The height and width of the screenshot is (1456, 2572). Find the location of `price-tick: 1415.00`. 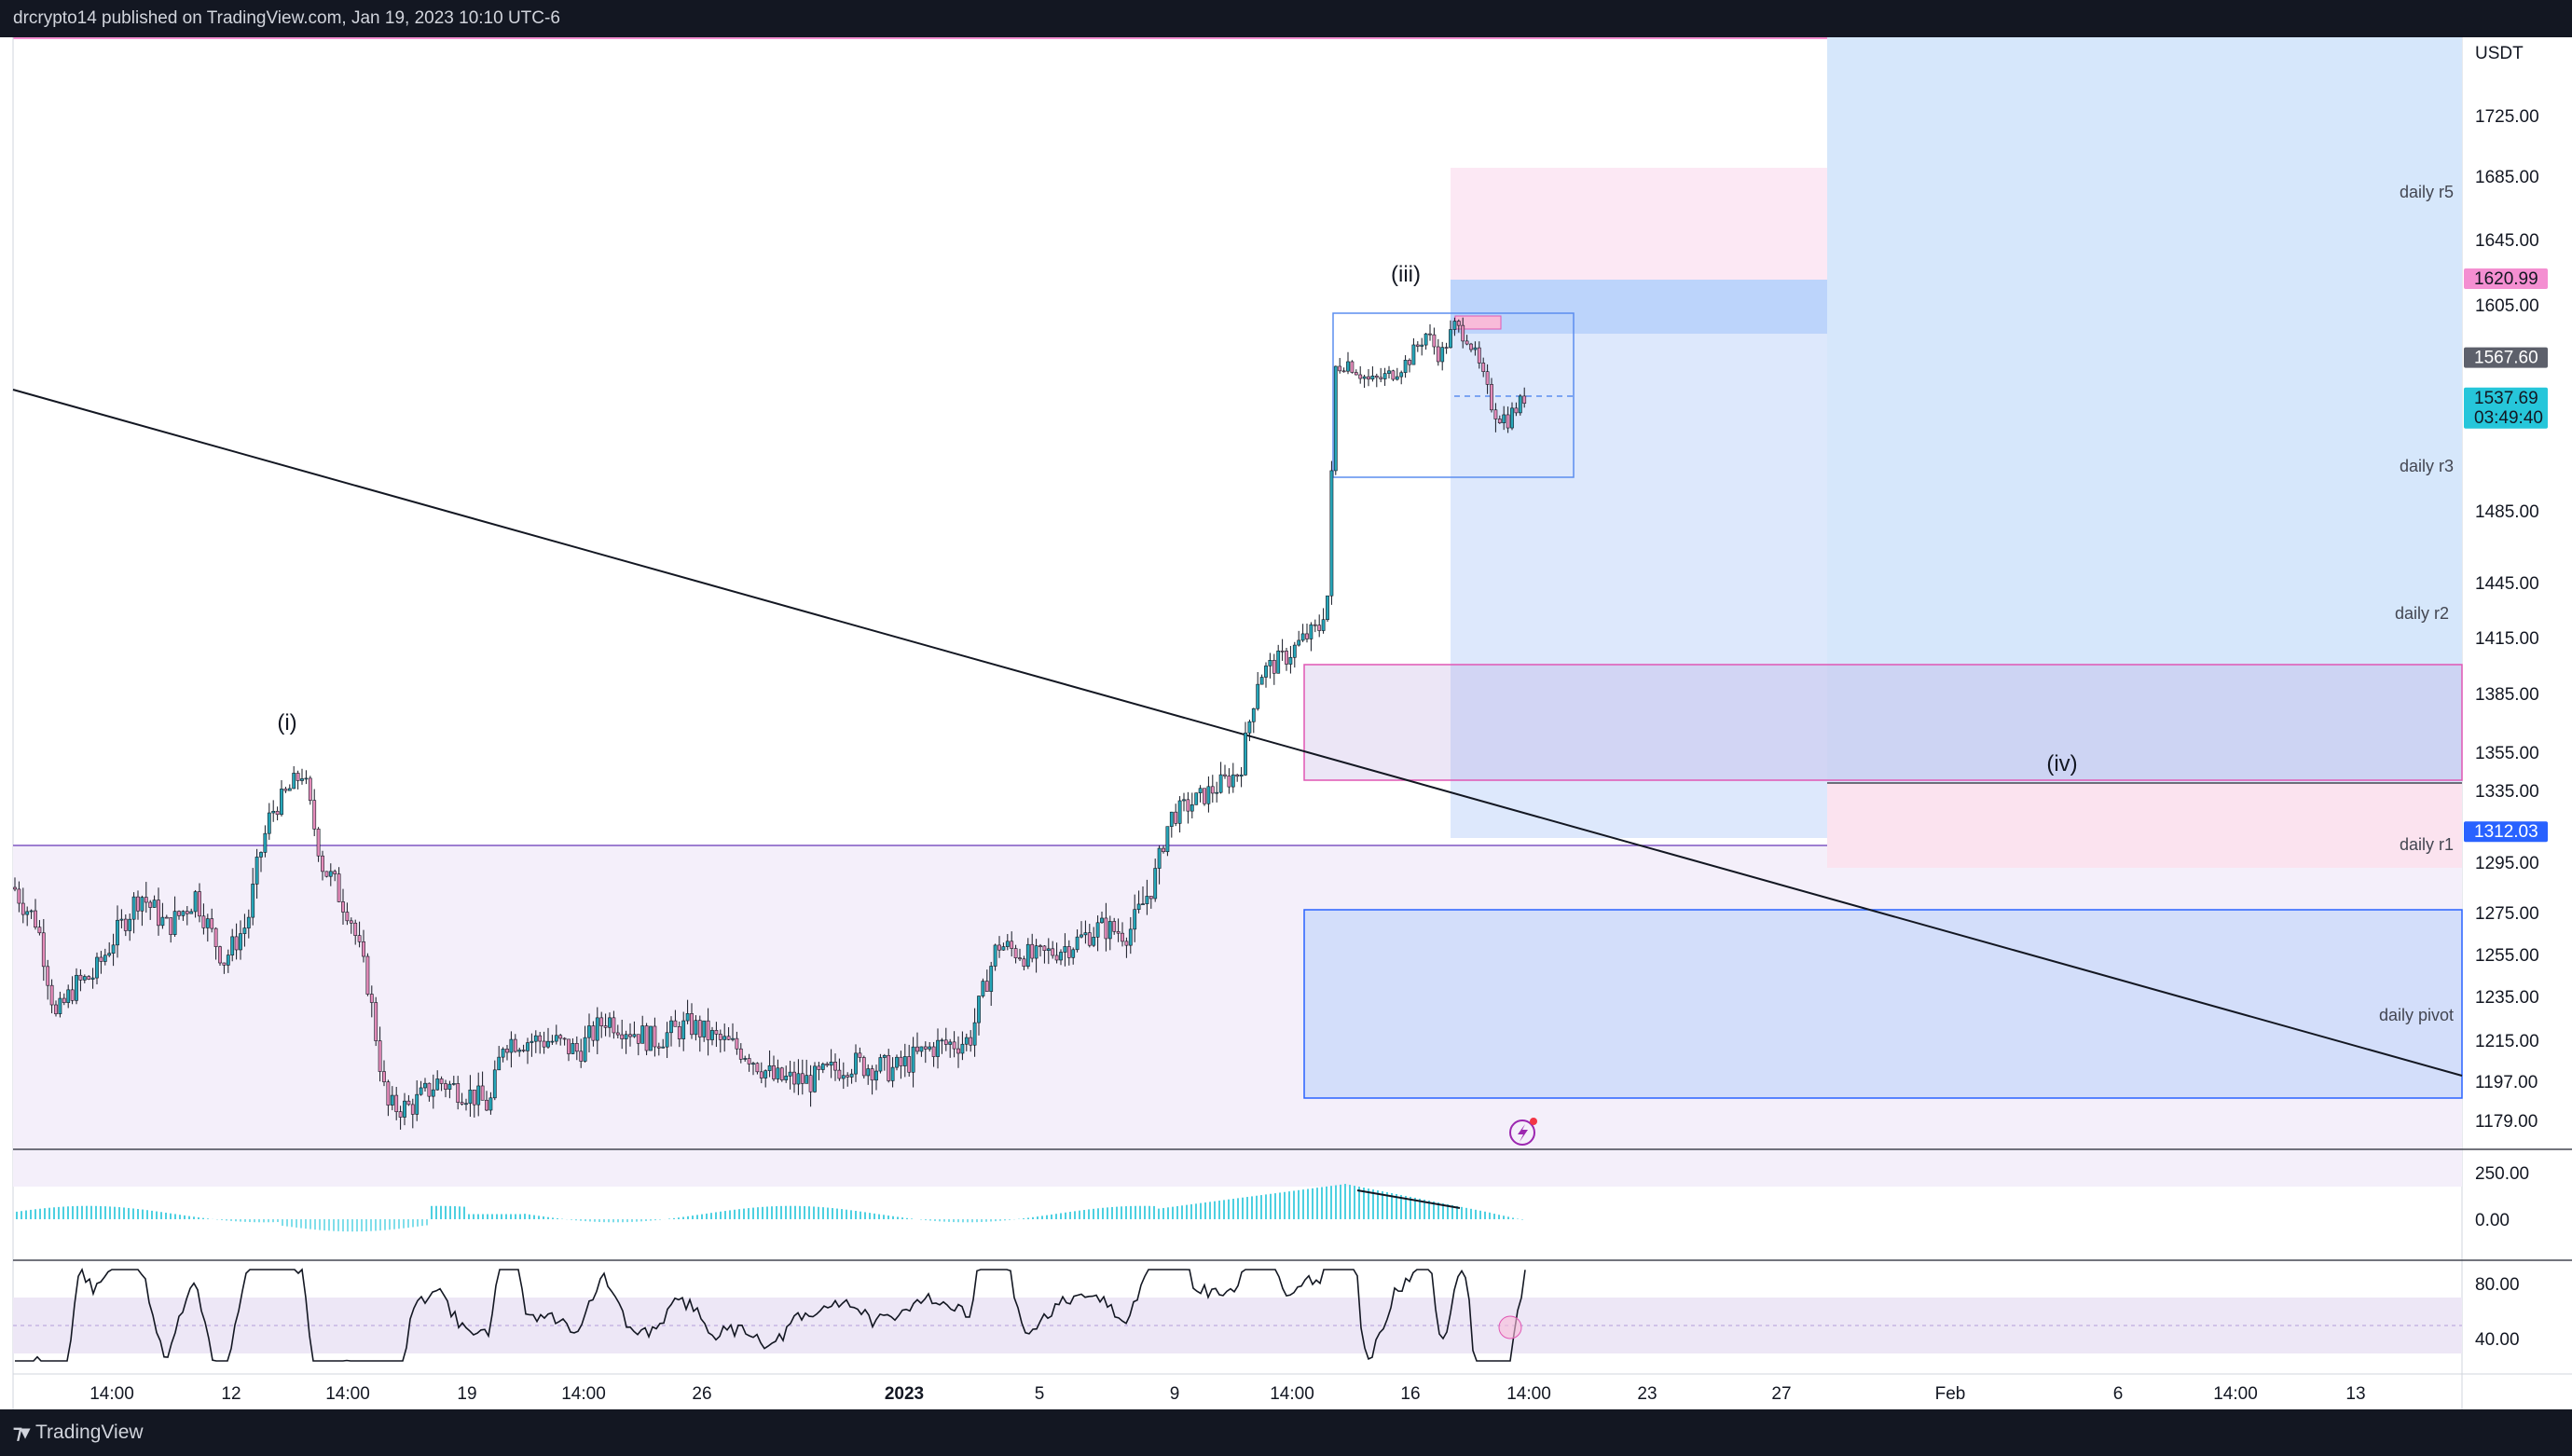

price-tick: 1415.00 is located at coordinates (2507, 639).